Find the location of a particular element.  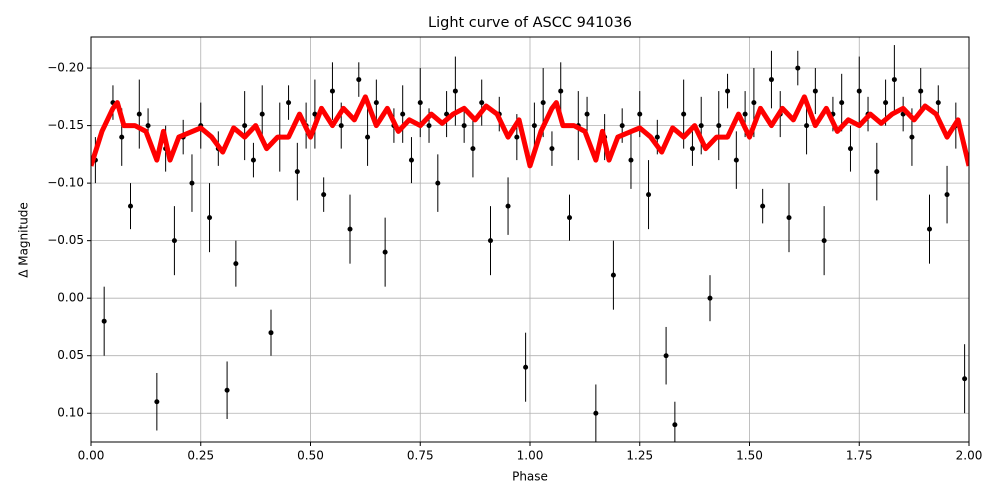

y-tick-label: −0.05 is located at coordinates (65, 240).